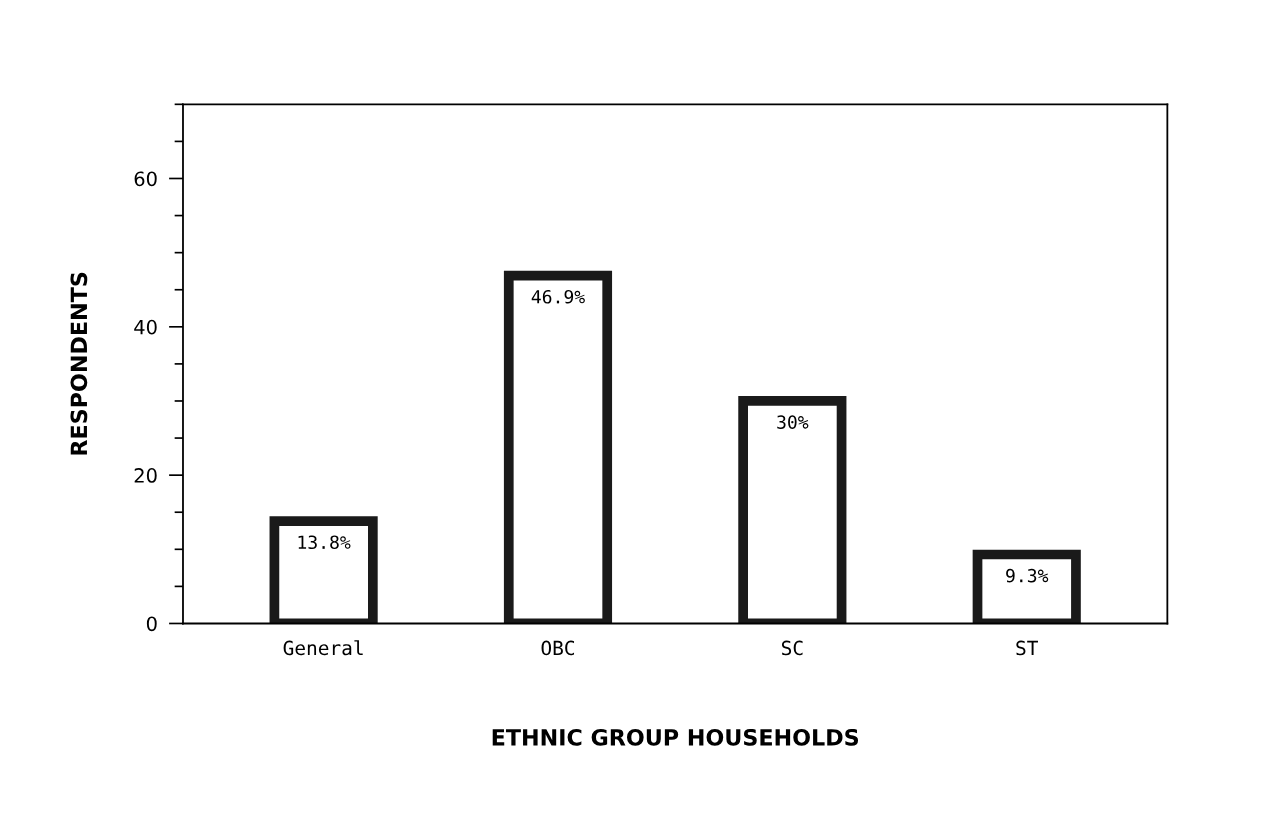  Describe the element at coordinates (323, 648) in the screenshot. I see `x-tick-label: General` at that location.